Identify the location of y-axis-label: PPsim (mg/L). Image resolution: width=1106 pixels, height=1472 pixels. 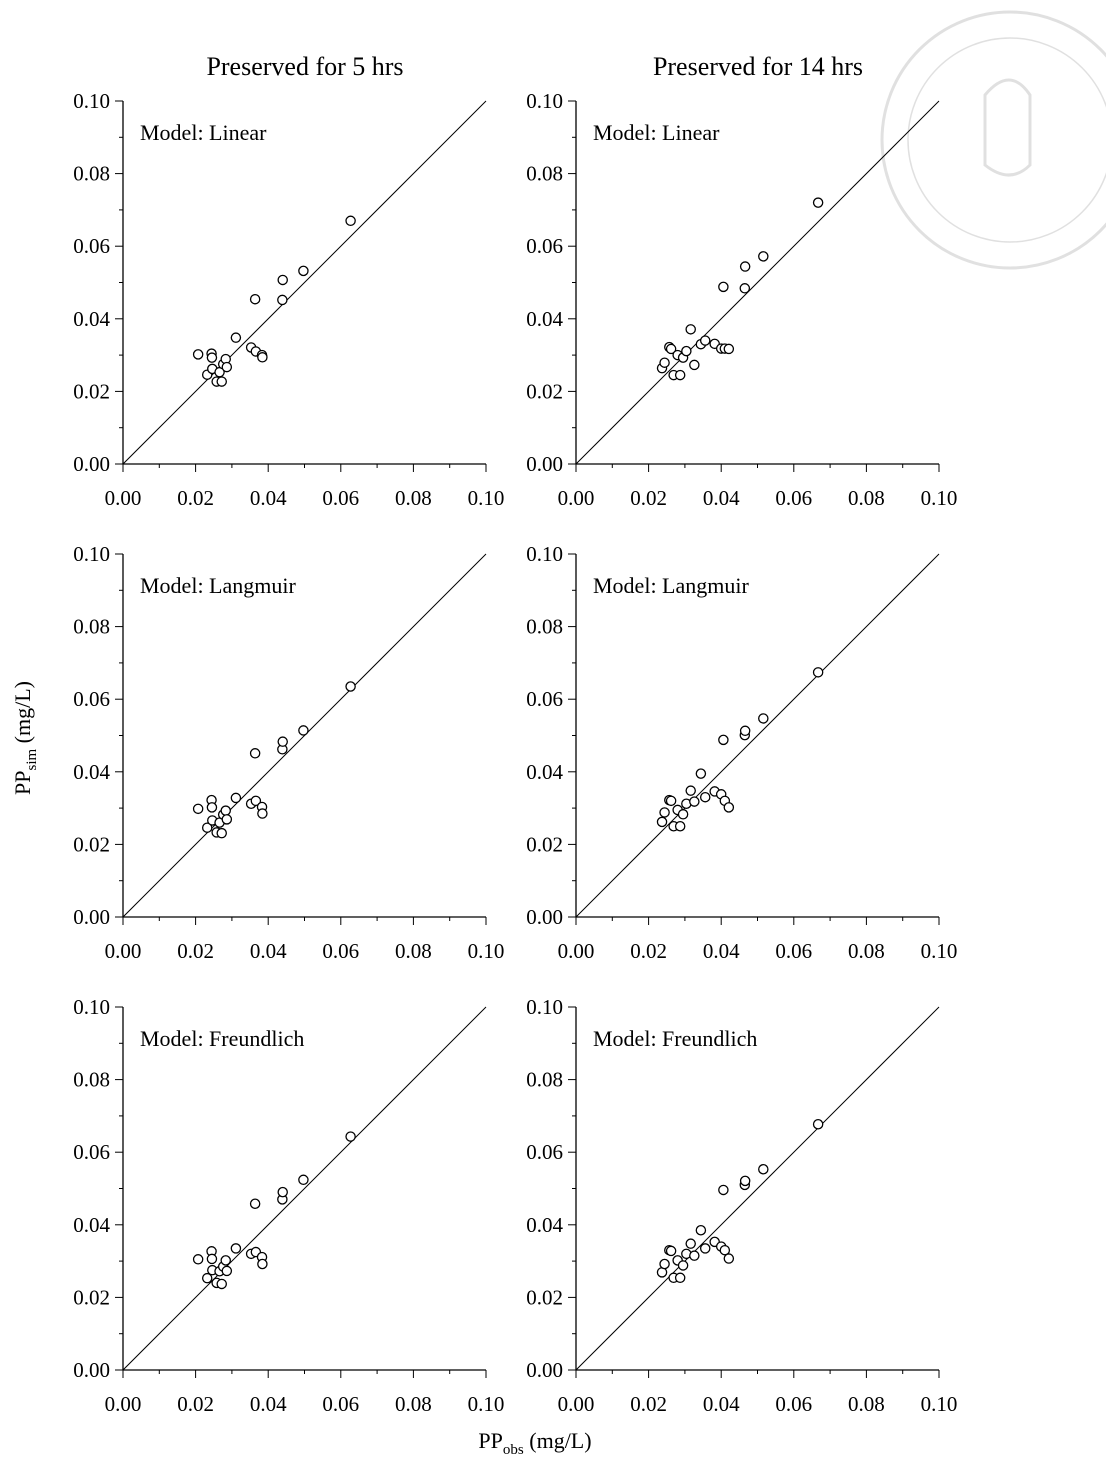
(25, 738).